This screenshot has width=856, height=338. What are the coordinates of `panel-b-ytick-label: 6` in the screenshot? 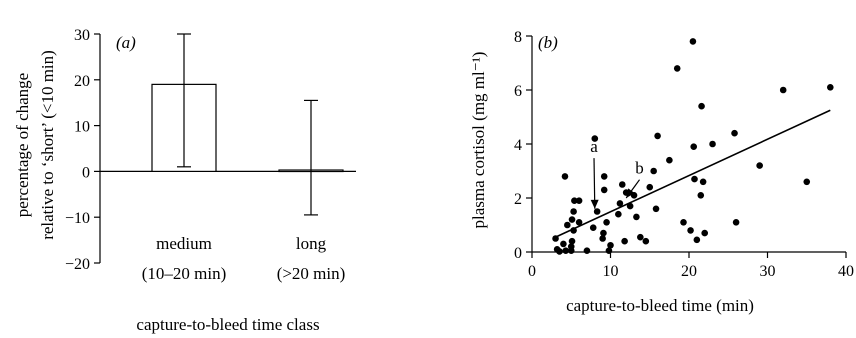 It's located at (518, 91).